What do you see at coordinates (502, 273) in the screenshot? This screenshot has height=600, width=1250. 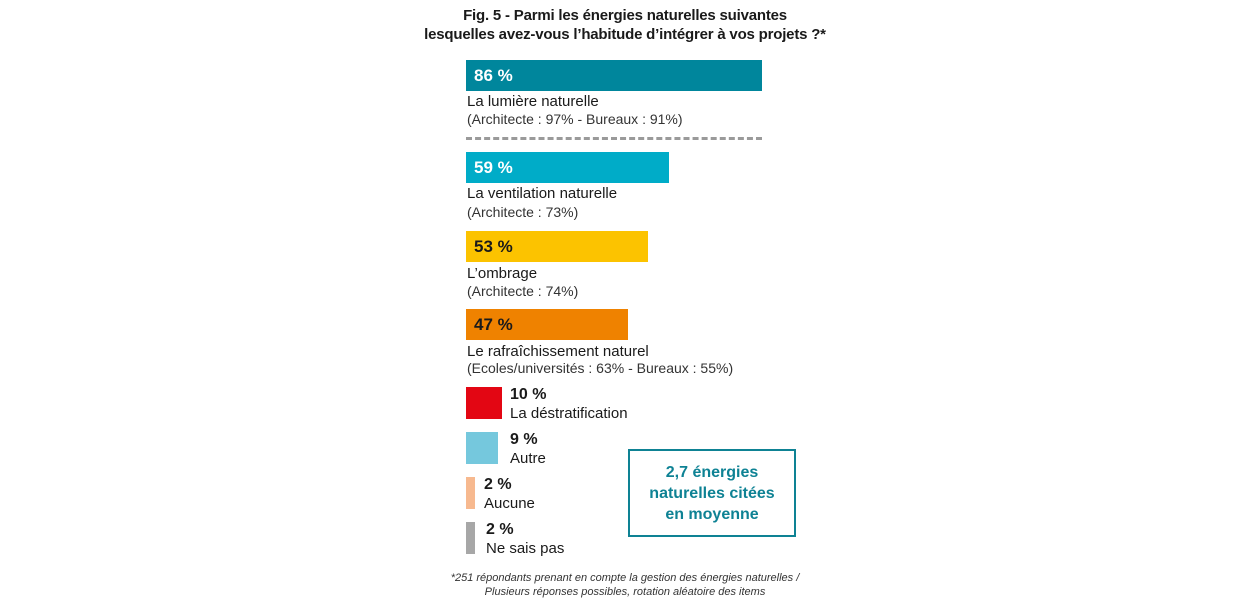 I see `category-label: L’ombrage` at bounding box center [502, 273].